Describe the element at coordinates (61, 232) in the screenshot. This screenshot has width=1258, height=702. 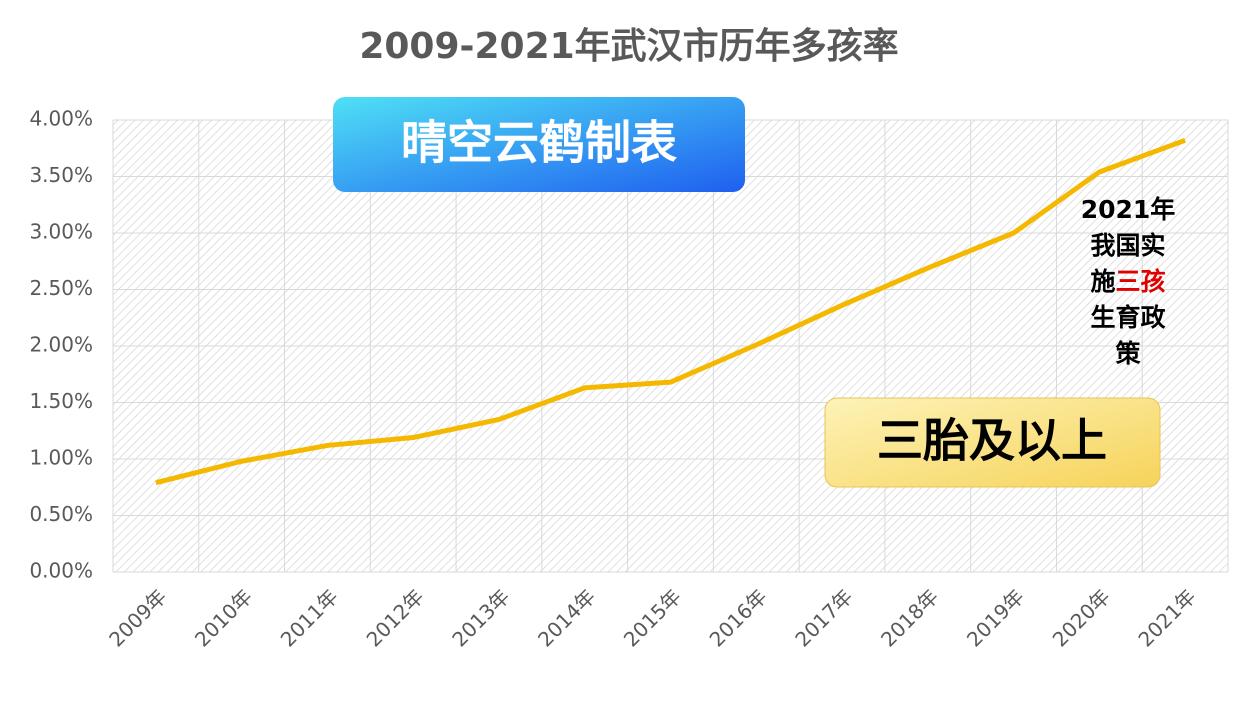
I see `y-tick-label: 3.00%` at that location.